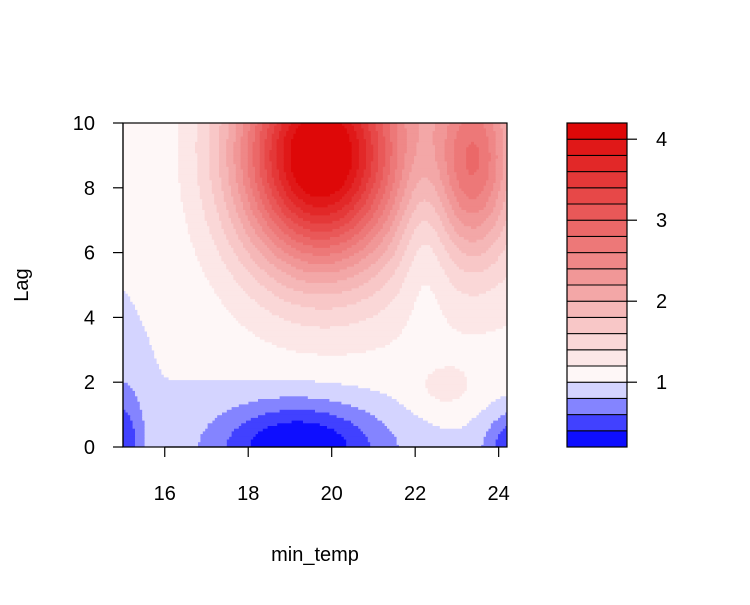 The width and height of the screenshot is (750, 605). I want to click on y-axis: 0 2 4 6 8 10, so click(98, 286).